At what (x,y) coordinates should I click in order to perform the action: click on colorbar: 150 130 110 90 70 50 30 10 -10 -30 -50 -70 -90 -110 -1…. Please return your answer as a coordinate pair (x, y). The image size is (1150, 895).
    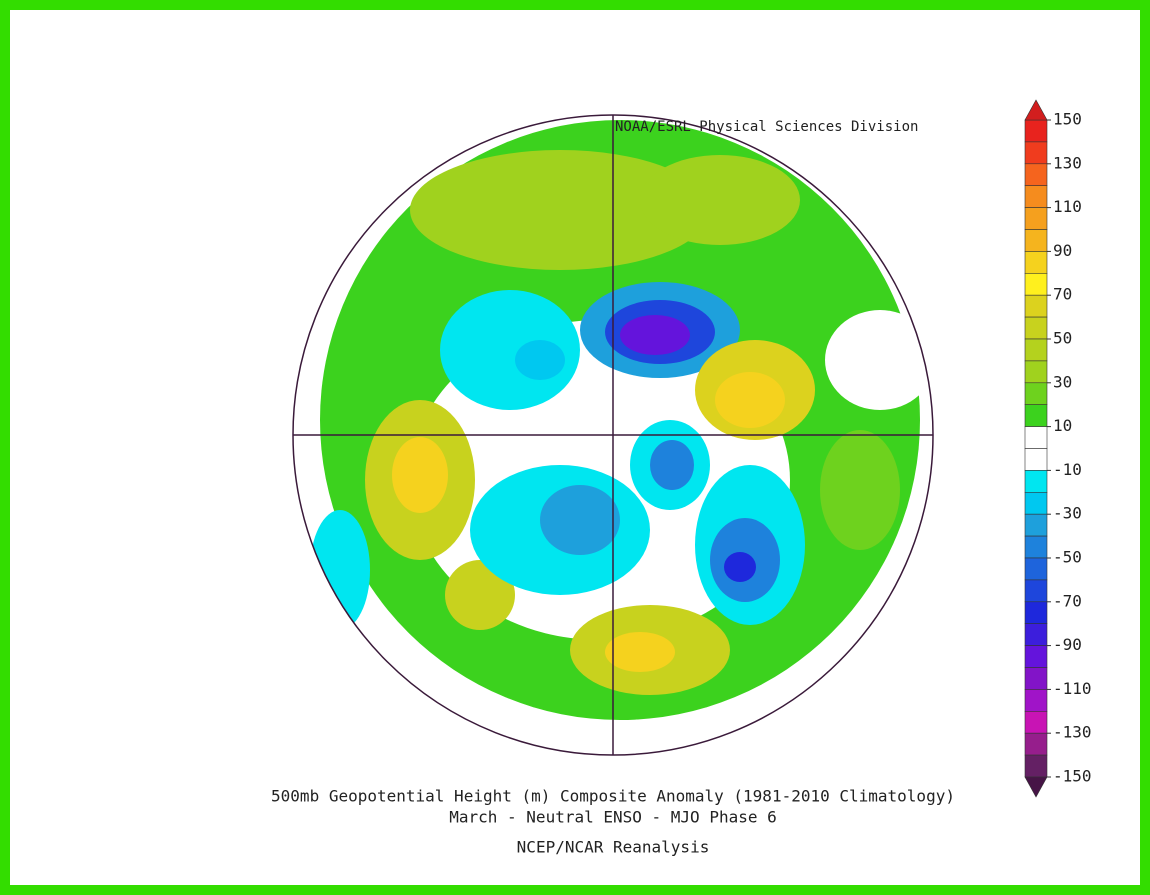
    Looking at the image, I should click on (1058, 448).